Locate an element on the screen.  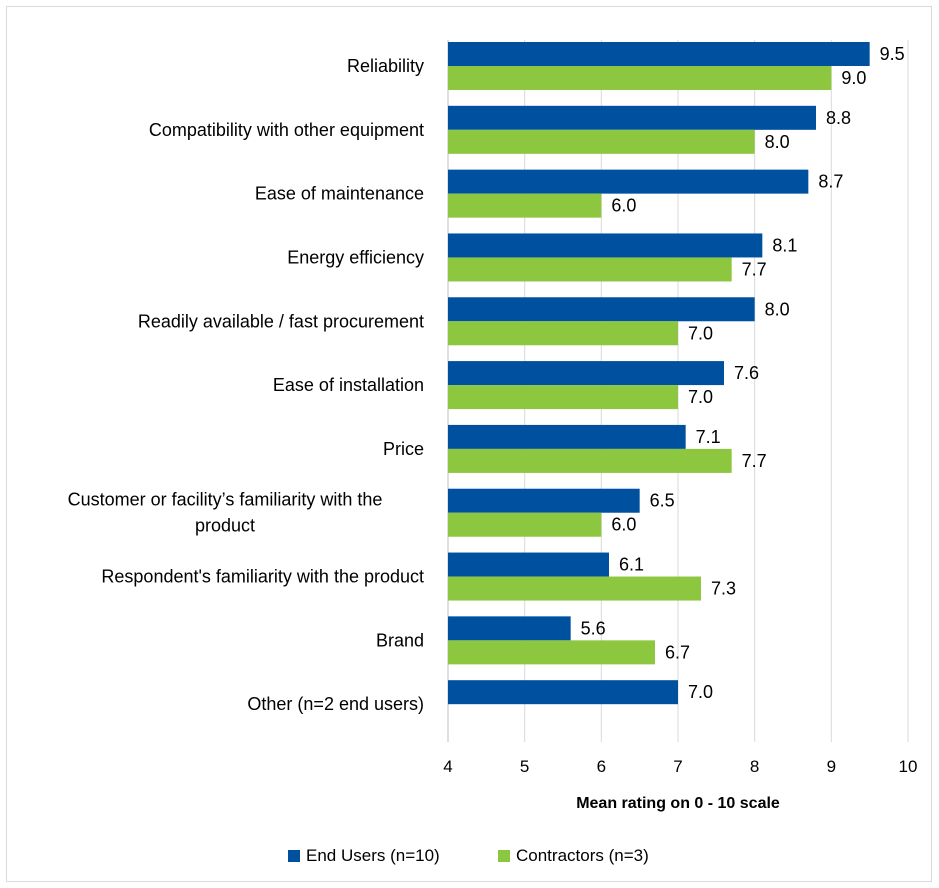
legend-label: End Users (n=10) is located at coordinates (373, 855).